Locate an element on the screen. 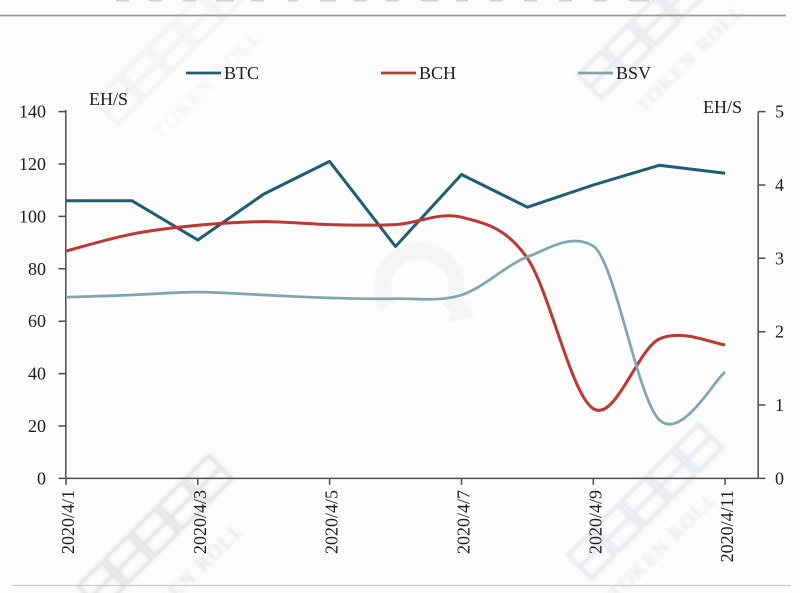 Image resolution: width=800 pixels, height=593 pixels. svg-text: 120 is located at coordinates (32, 164).